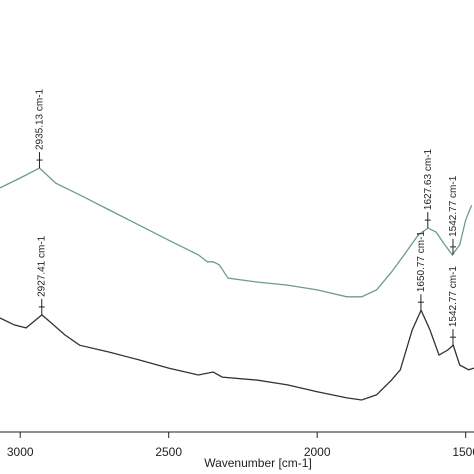  I want to click on annotation-label: 2935.13 cm-1, so click(39, 119).